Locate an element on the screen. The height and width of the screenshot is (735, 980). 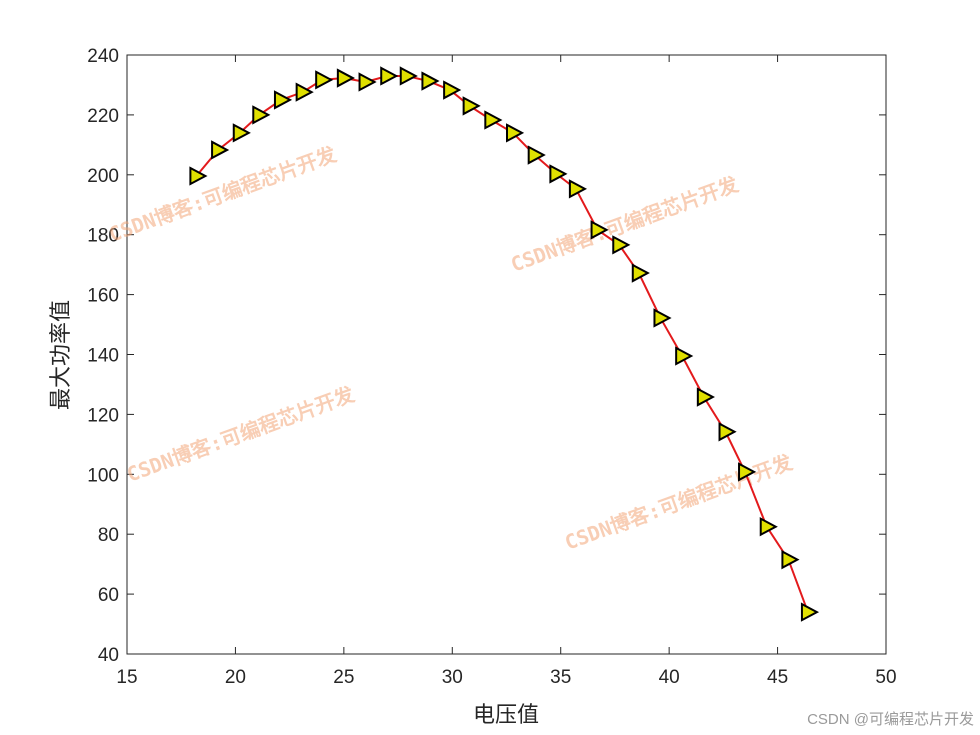
x-tick-label: 15 is located at coordinates (126, 677).